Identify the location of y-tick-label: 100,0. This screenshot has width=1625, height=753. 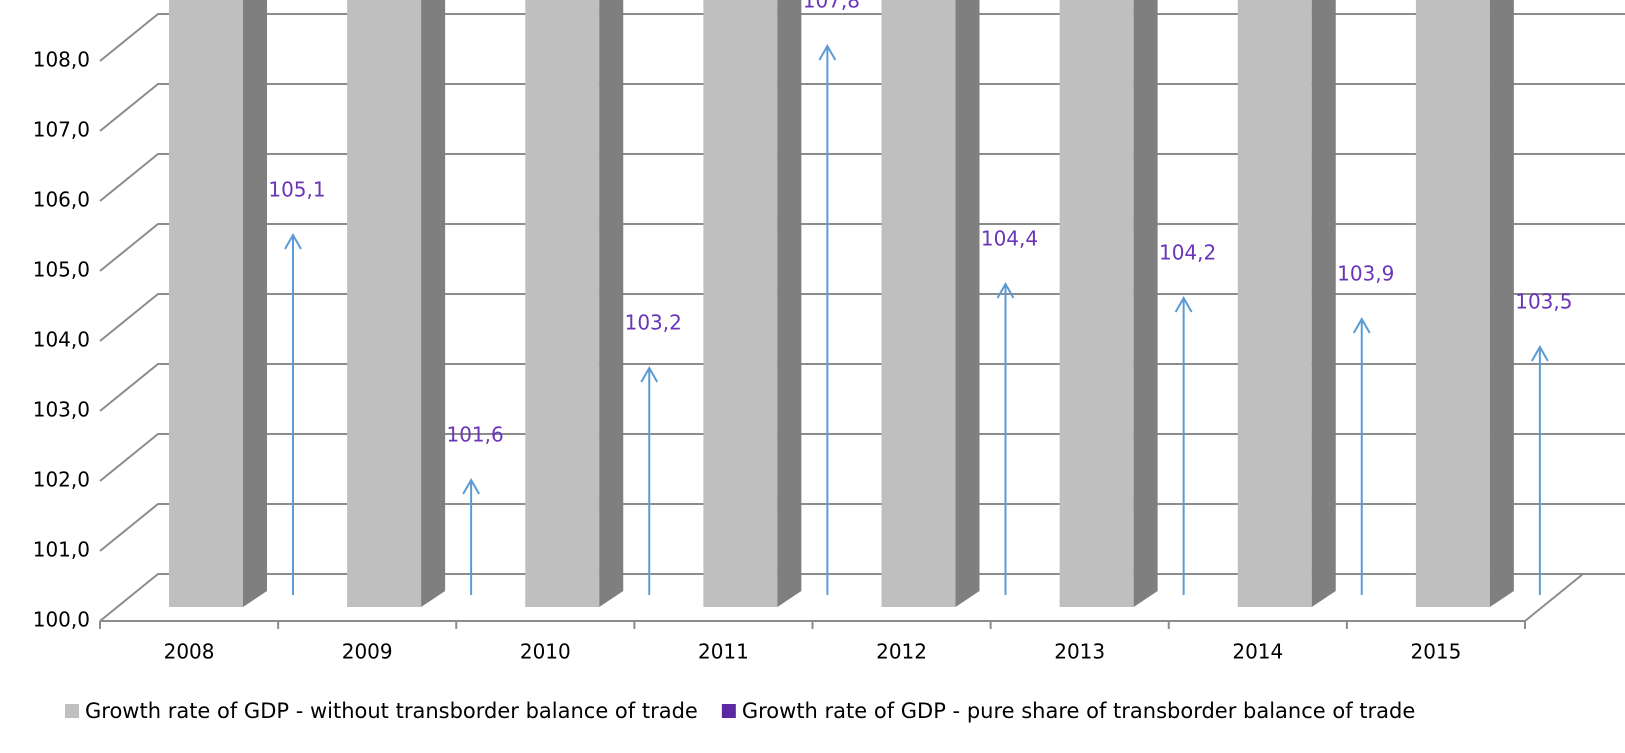
(61, 620).